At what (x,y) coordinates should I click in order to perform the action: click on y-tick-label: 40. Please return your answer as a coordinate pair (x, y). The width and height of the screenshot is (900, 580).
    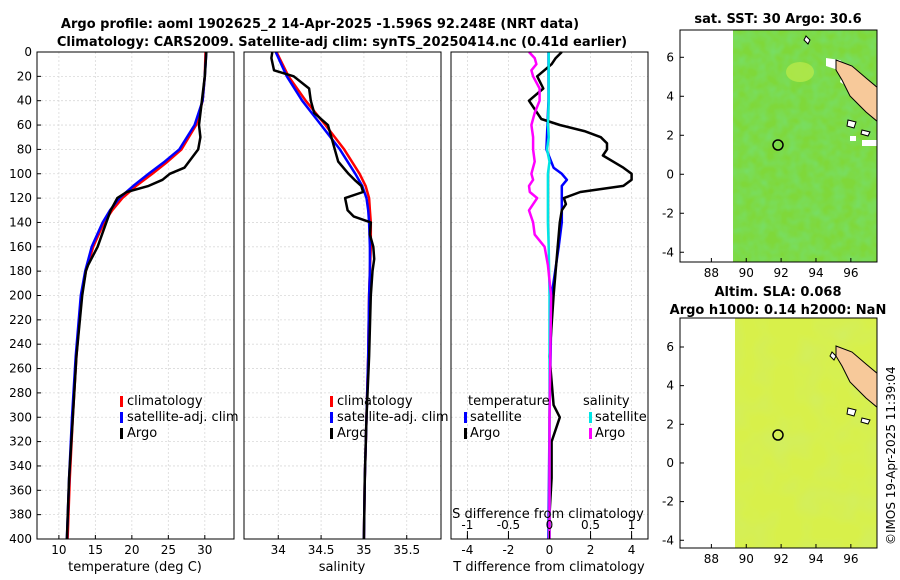
    Looking at the image, I should click on (24, 101).